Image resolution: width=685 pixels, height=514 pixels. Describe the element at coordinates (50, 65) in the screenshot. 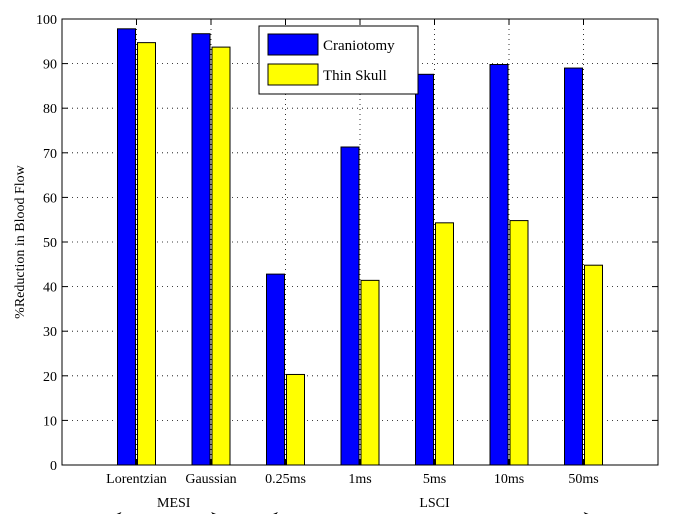

I see `y-tick-label: 90` at that location.